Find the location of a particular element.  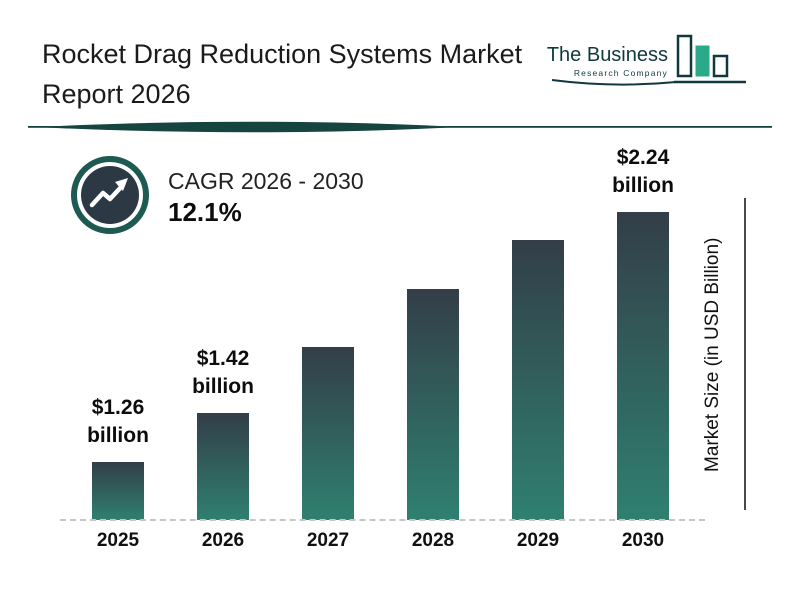

bar-column-2026: $1.42 billion is located at coordinates (223, 432).